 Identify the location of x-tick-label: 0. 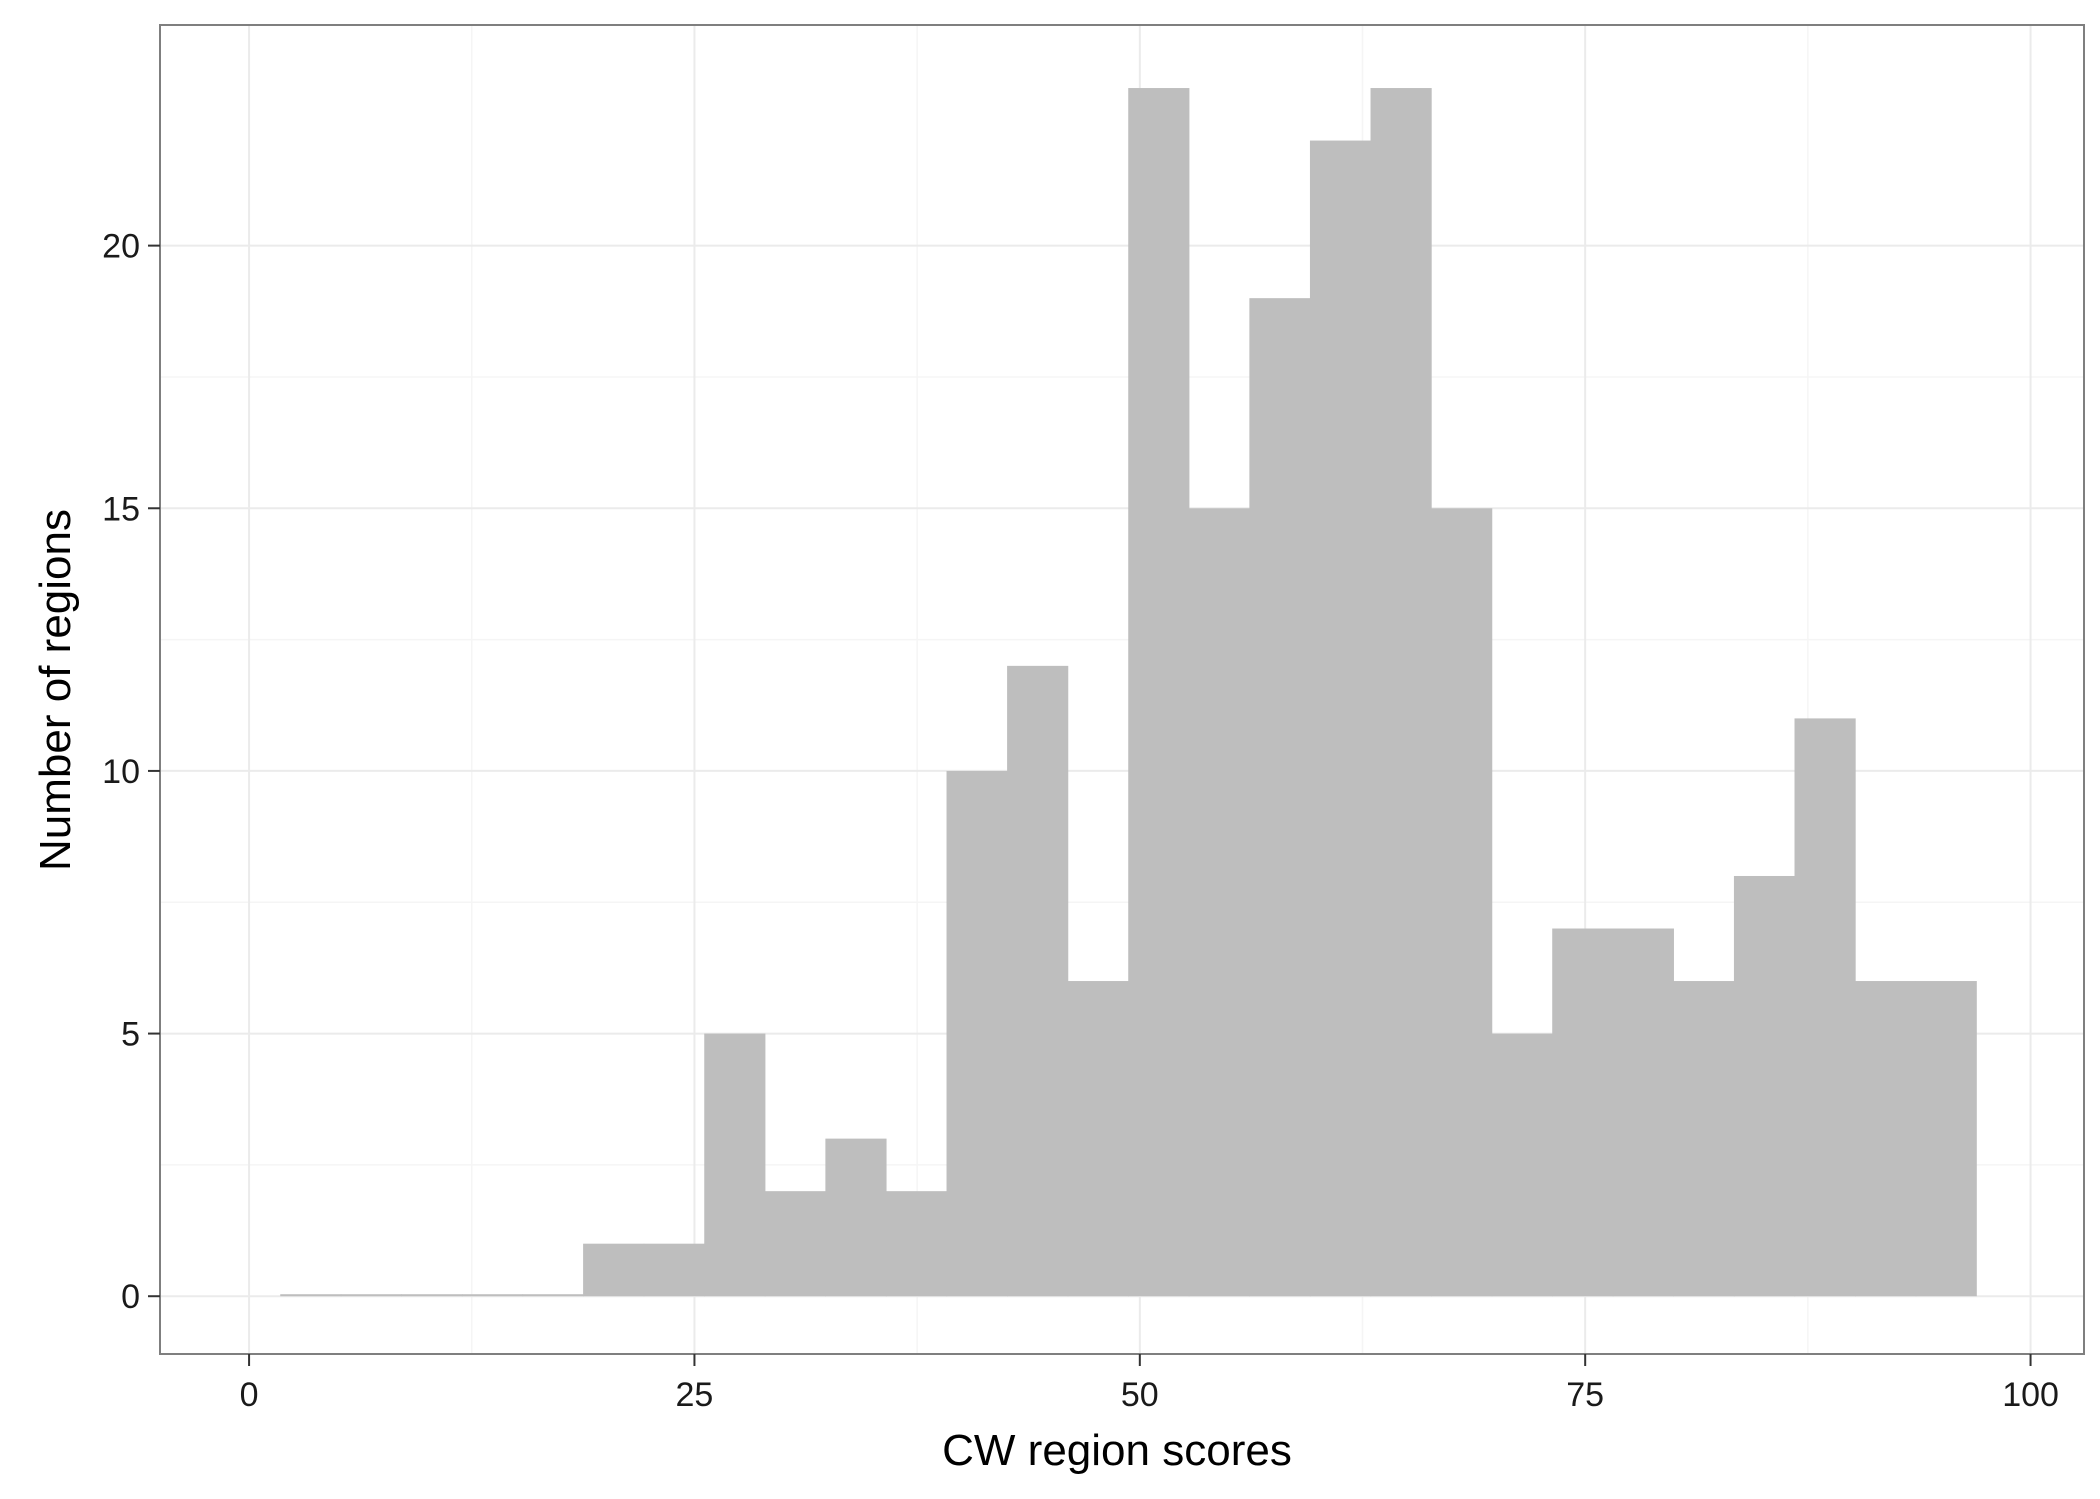
(249, 1395).